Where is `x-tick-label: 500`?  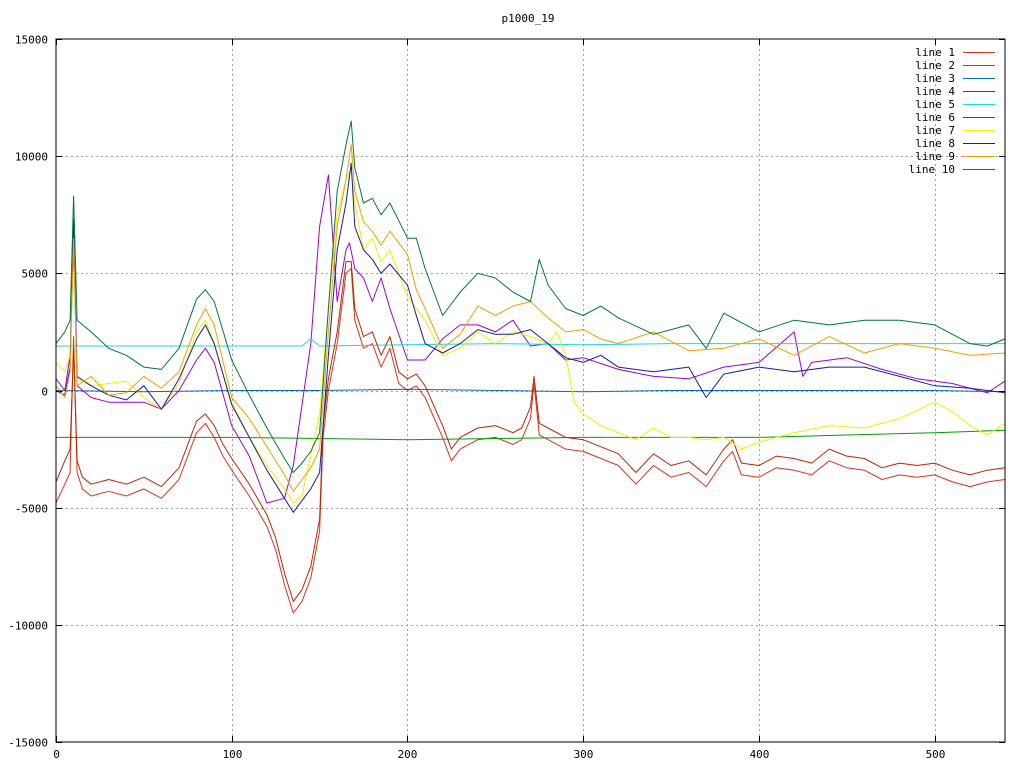 x-tick-label: 500 is located at coordinates (936, 754).